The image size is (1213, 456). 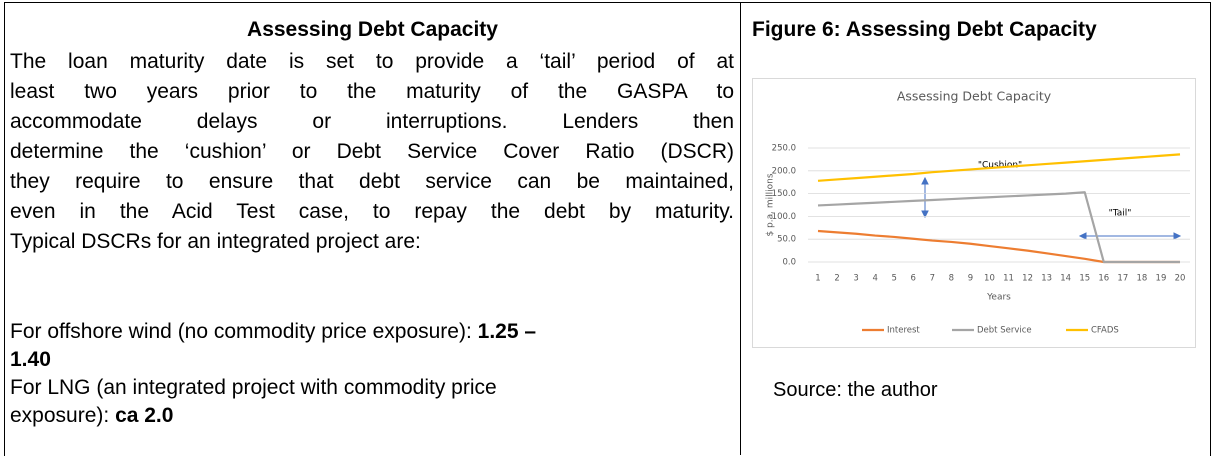 What do you see at coordinates (1008, 279) in the screenshot?
I see `x-tick-label: 11` at bounding box center [1008, 279].